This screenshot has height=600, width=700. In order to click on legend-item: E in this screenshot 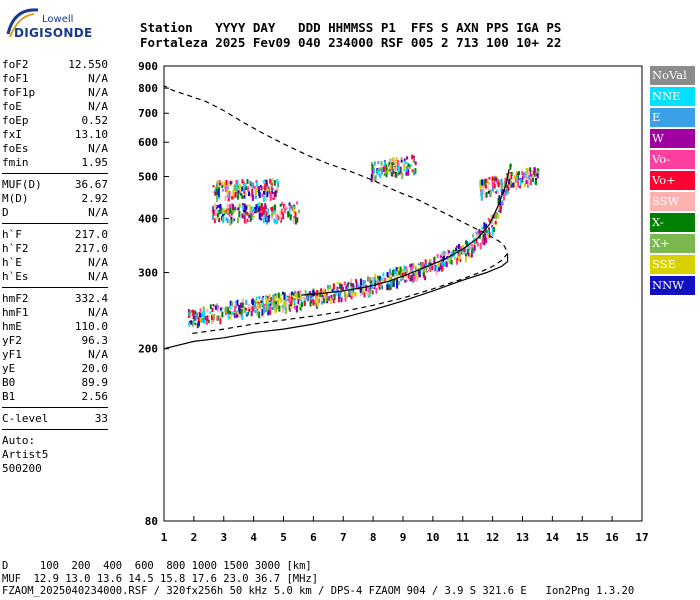, I will do `click(672, 117)`.